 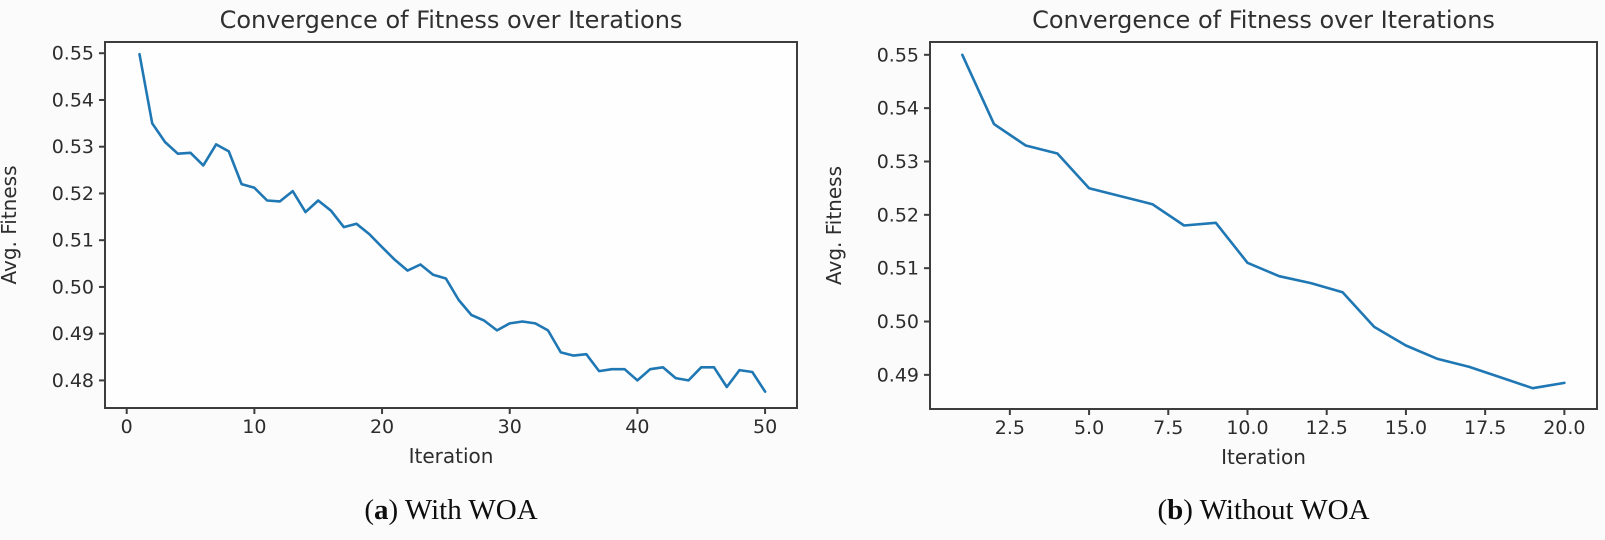 What do you see at coordinates (765, 427) in the screenshot?
I see `x-tick-label: 50` at bounding box center [765, 427].